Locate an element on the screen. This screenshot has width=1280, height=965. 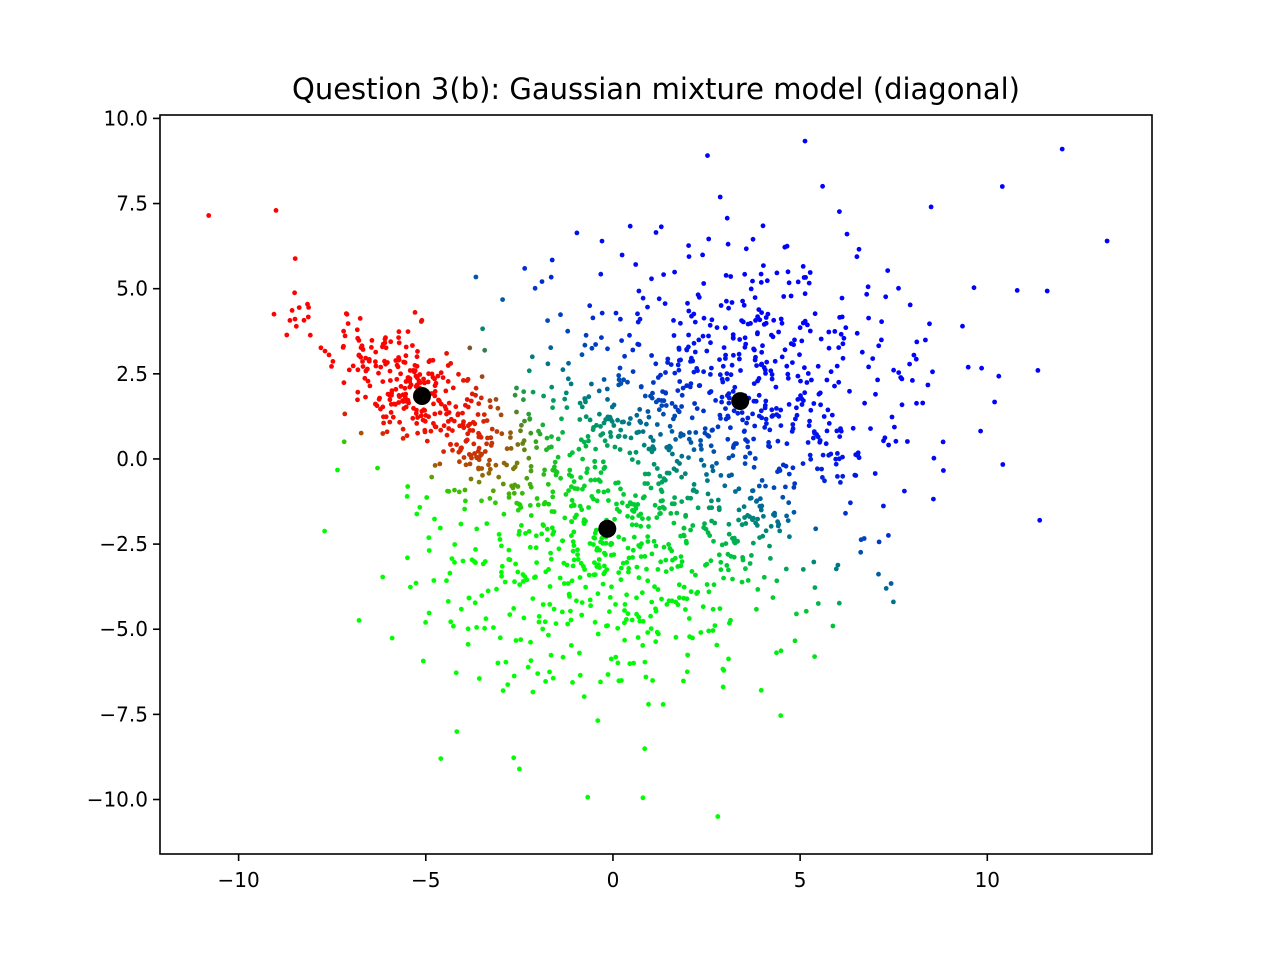
x-tick-label: 10 is located at coordinates (987, 880).